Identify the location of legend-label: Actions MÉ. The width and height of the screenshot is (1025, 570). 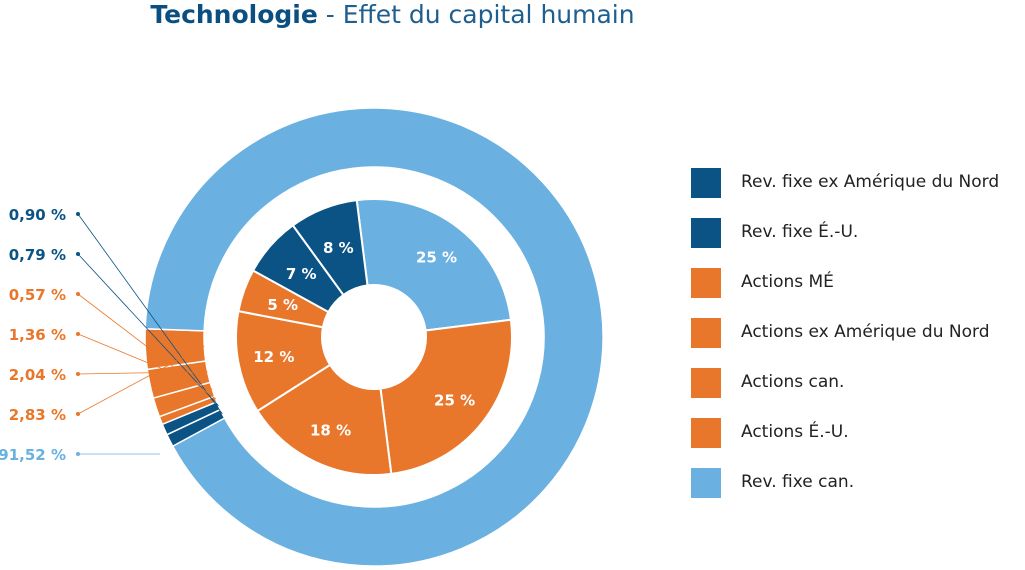
(787, 282).